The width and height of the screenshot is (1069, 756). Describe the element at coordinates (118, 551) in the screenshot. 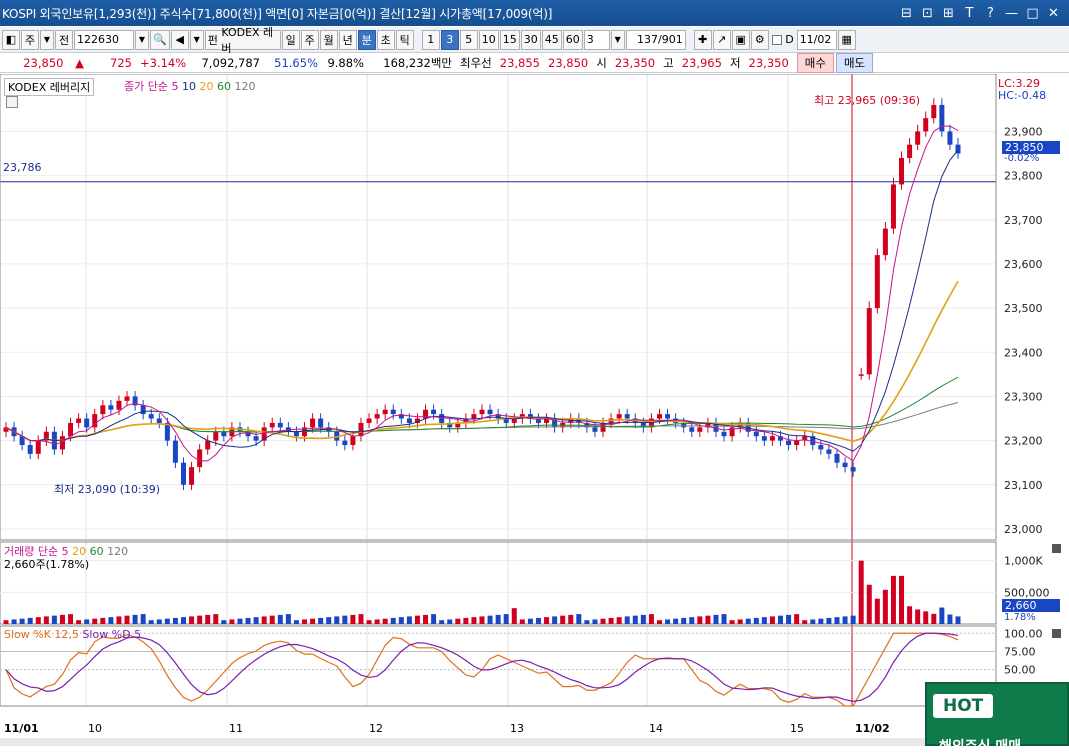

I see `vol-ma120-legend: 120` at that location.